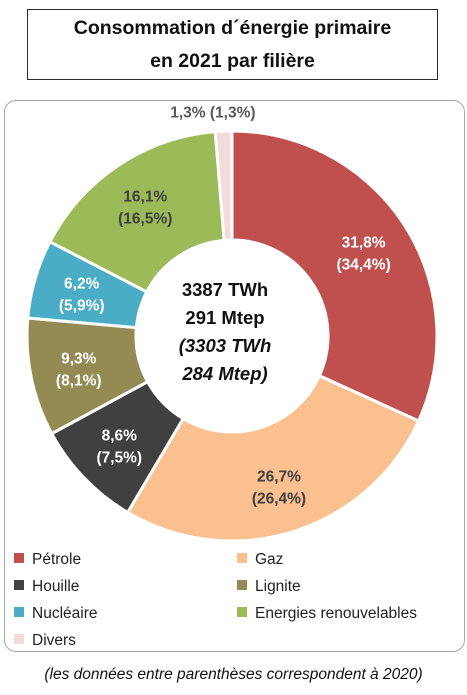 The image size is (467, 695). What do you see at coordinates (363, 264) in the screenshot?
I see `slice-label-2020-petrole: (34,4%)` at bounding box center [363, 264].